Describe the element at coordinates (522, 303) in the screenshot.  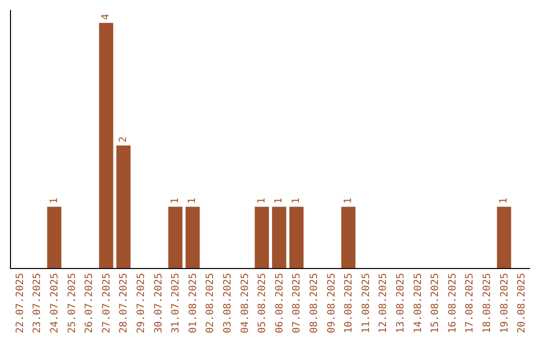
I see `x-tick-label: 20.08.2025` at that location.